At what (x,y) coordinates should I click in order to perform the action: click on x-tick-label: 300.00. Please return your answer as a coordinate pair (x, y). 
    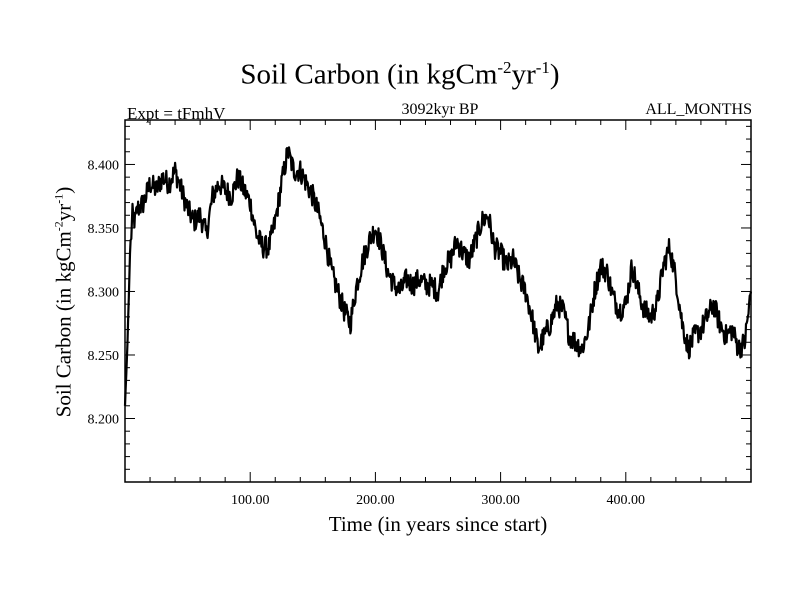
    Looking at the image, I should click on (500, 500).